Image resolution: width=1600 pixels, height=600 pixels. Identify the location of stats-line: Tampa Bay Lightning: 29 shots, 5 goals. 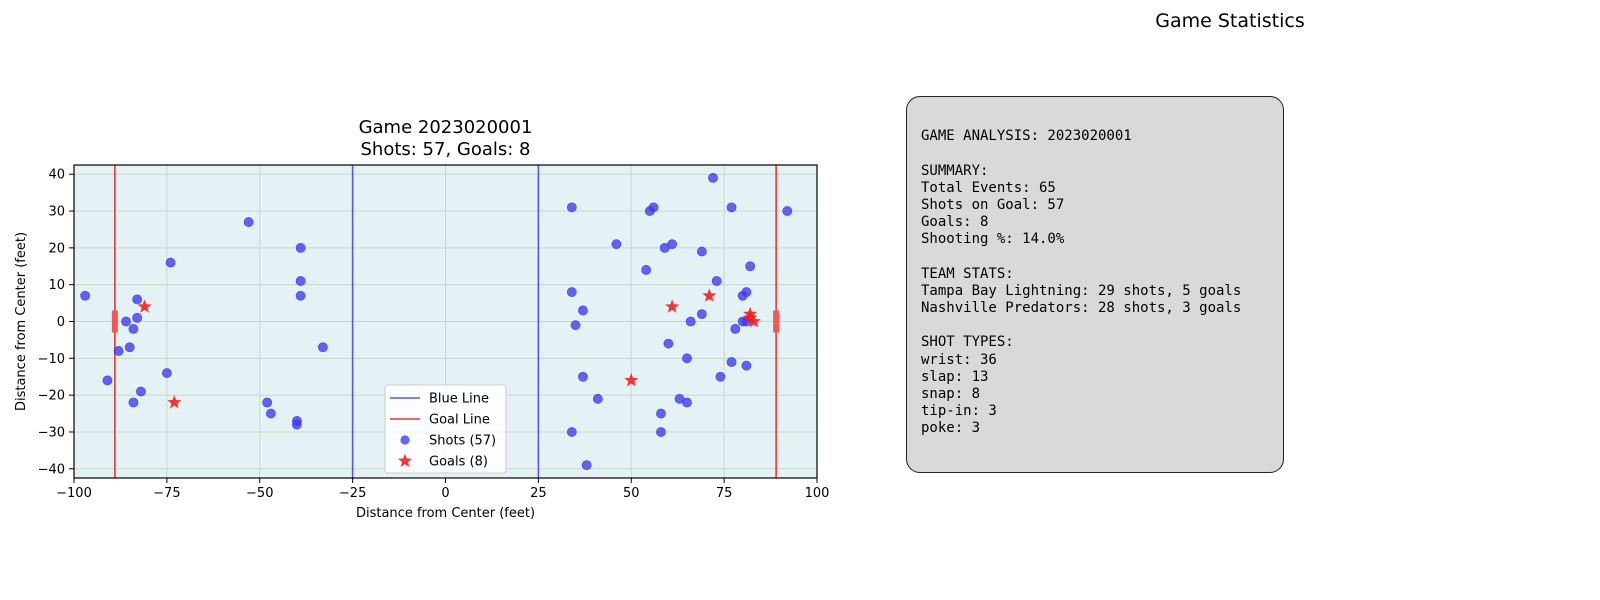
(1081, 290).